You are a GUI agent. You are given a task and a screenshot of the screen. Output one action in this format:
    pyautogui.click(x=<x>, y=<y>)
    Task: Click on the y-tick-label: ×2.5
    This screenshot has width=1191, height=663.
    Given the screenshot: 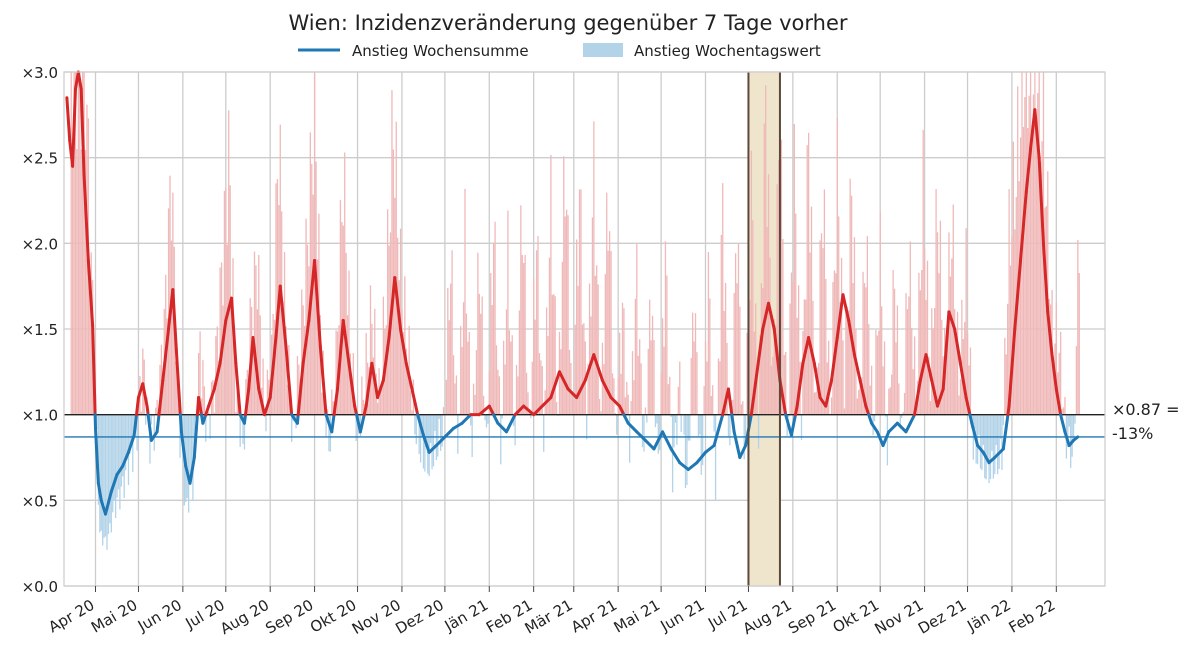 What is the action you would take?
    pyautogui.click(x=40, y=159)
    